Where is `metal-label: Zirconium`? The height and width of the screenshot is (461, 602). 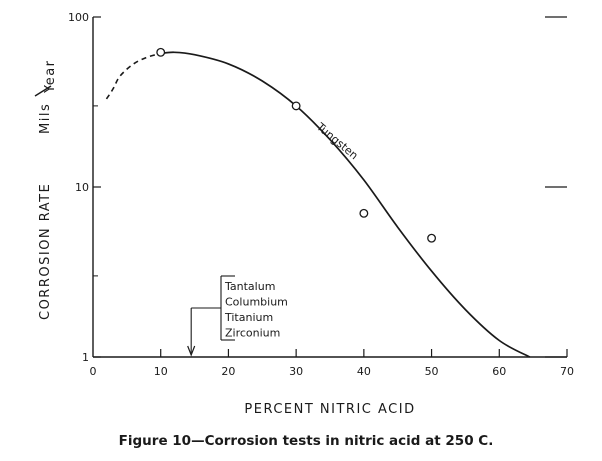 metal-label: Zirconium is located at coordinates (252, 333).